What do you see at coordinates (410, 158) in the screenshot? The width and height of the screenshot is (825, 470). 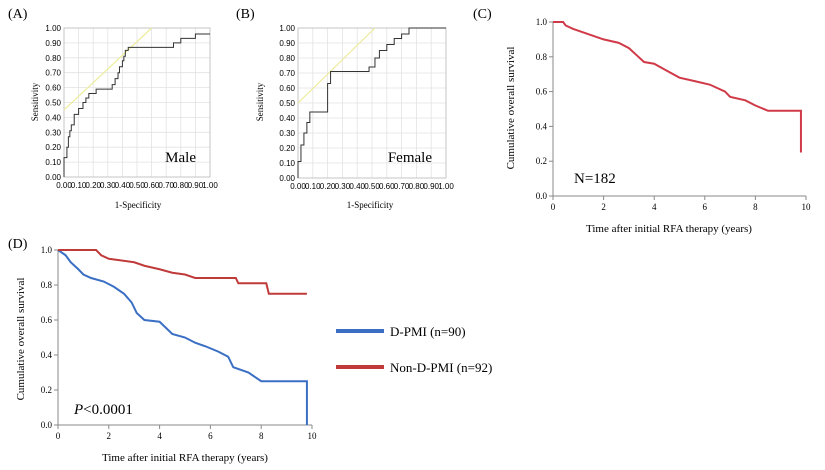 I see `panel-b-annotation: Female` at bounding box center [410, 158].